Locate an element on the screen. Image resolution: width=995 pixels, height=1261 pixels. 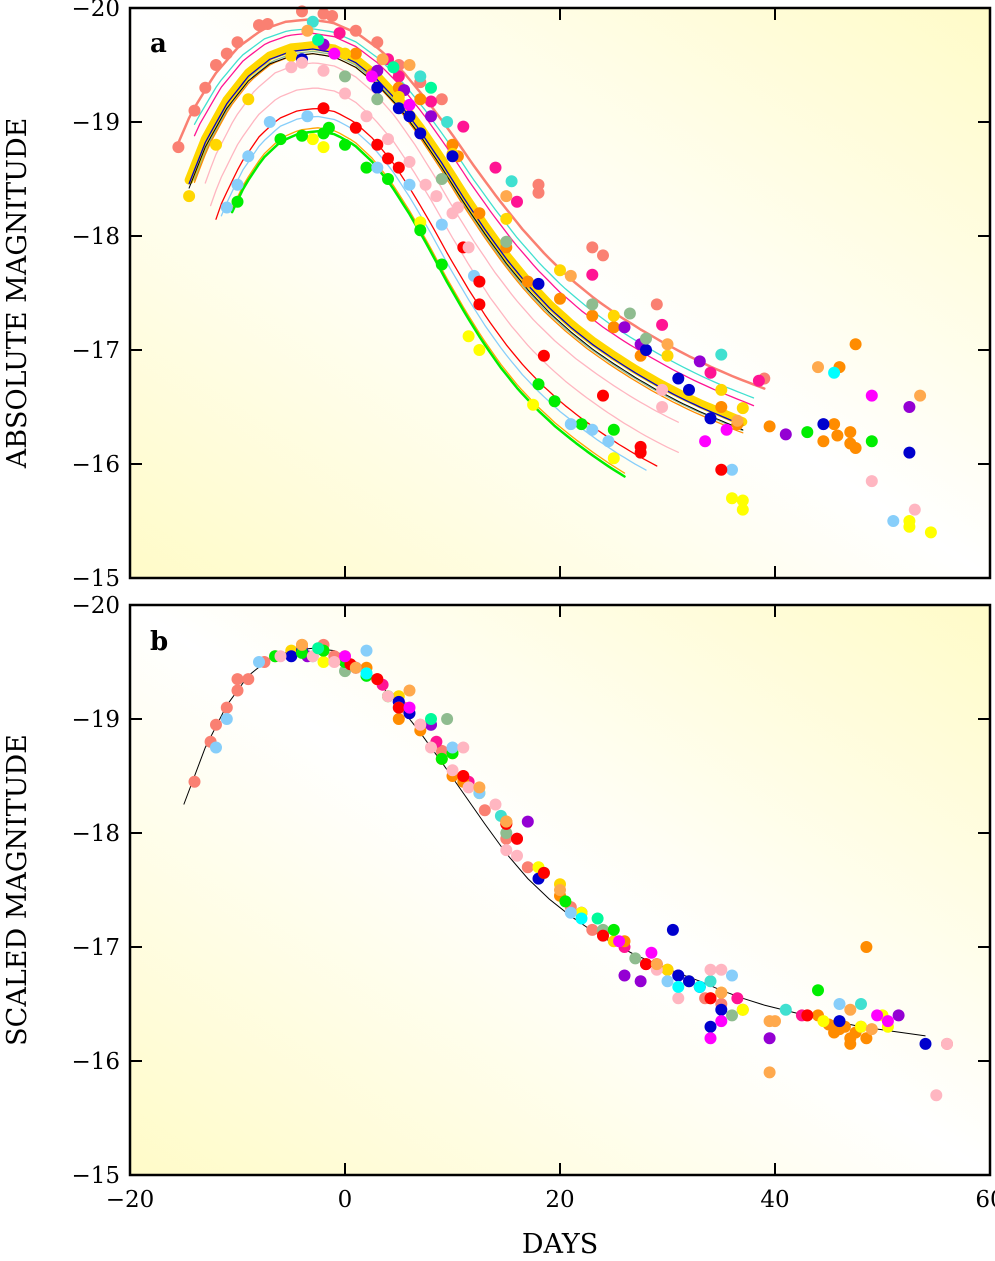
x-tick-label-0: 0 is located at coordinates (345, 1200).